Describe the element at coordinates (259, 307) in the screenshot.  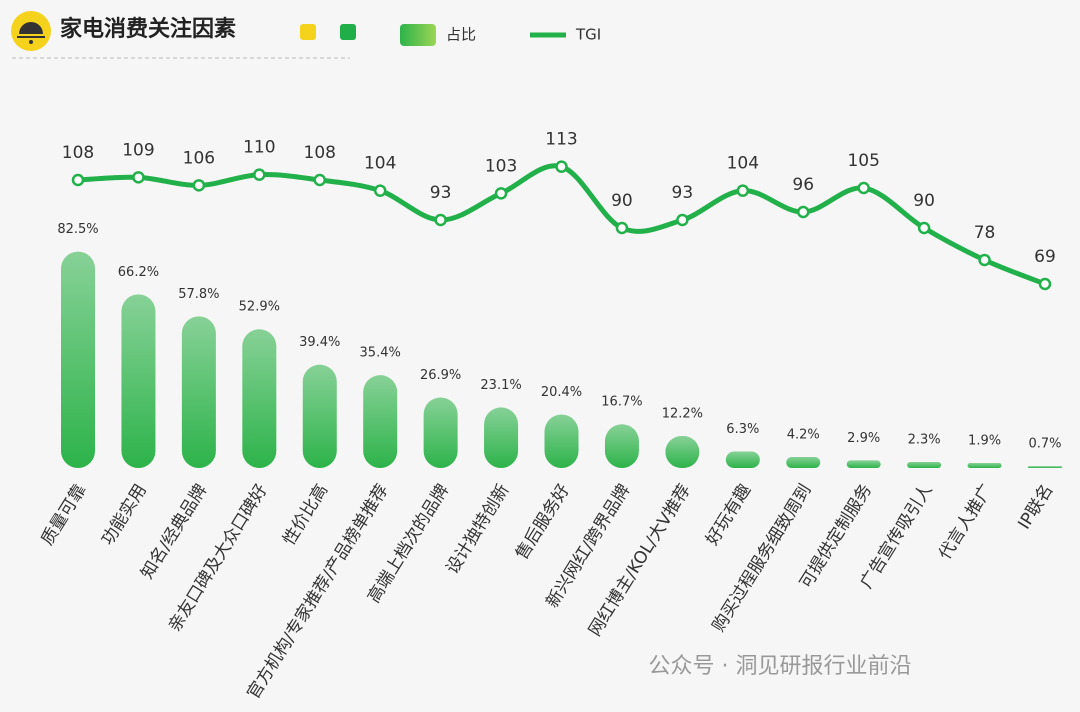
I see `value-label: 52.9%` at that location.